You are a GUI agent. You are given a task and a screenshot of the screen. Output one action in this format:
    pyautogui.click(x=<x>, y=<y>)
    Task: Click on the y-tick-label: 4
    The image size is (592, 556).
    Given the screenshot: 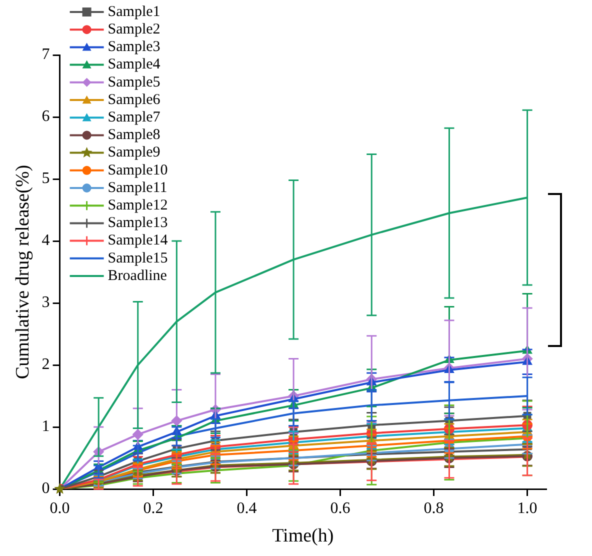 What is the action you would take?
    pyautogui.click(x=46, y=241)
    